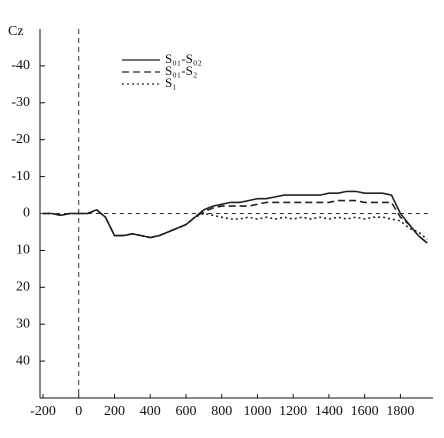 This screenshot has width=444, height=438. I want to click on x-tick-label: 800, so click(221, 411).